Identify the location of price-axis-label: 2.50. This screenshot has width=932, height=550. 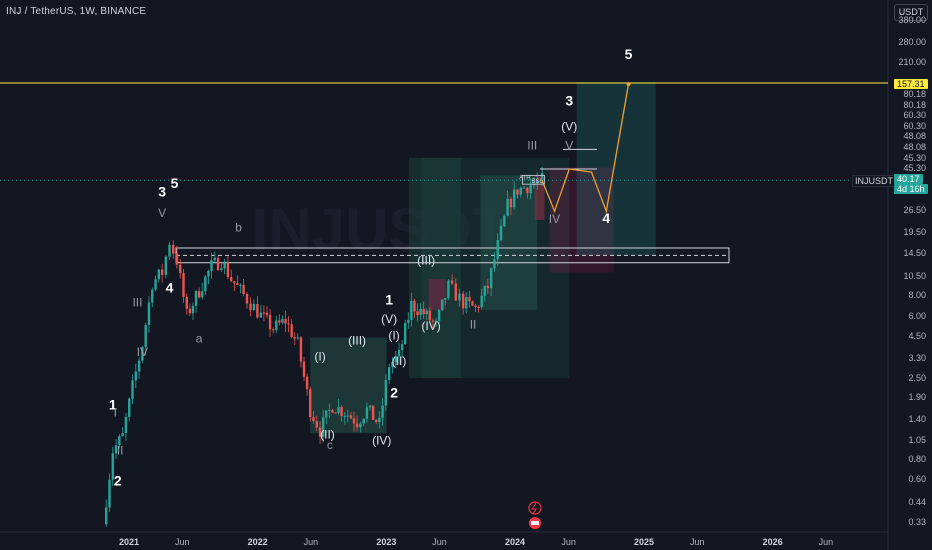
(917, 377).